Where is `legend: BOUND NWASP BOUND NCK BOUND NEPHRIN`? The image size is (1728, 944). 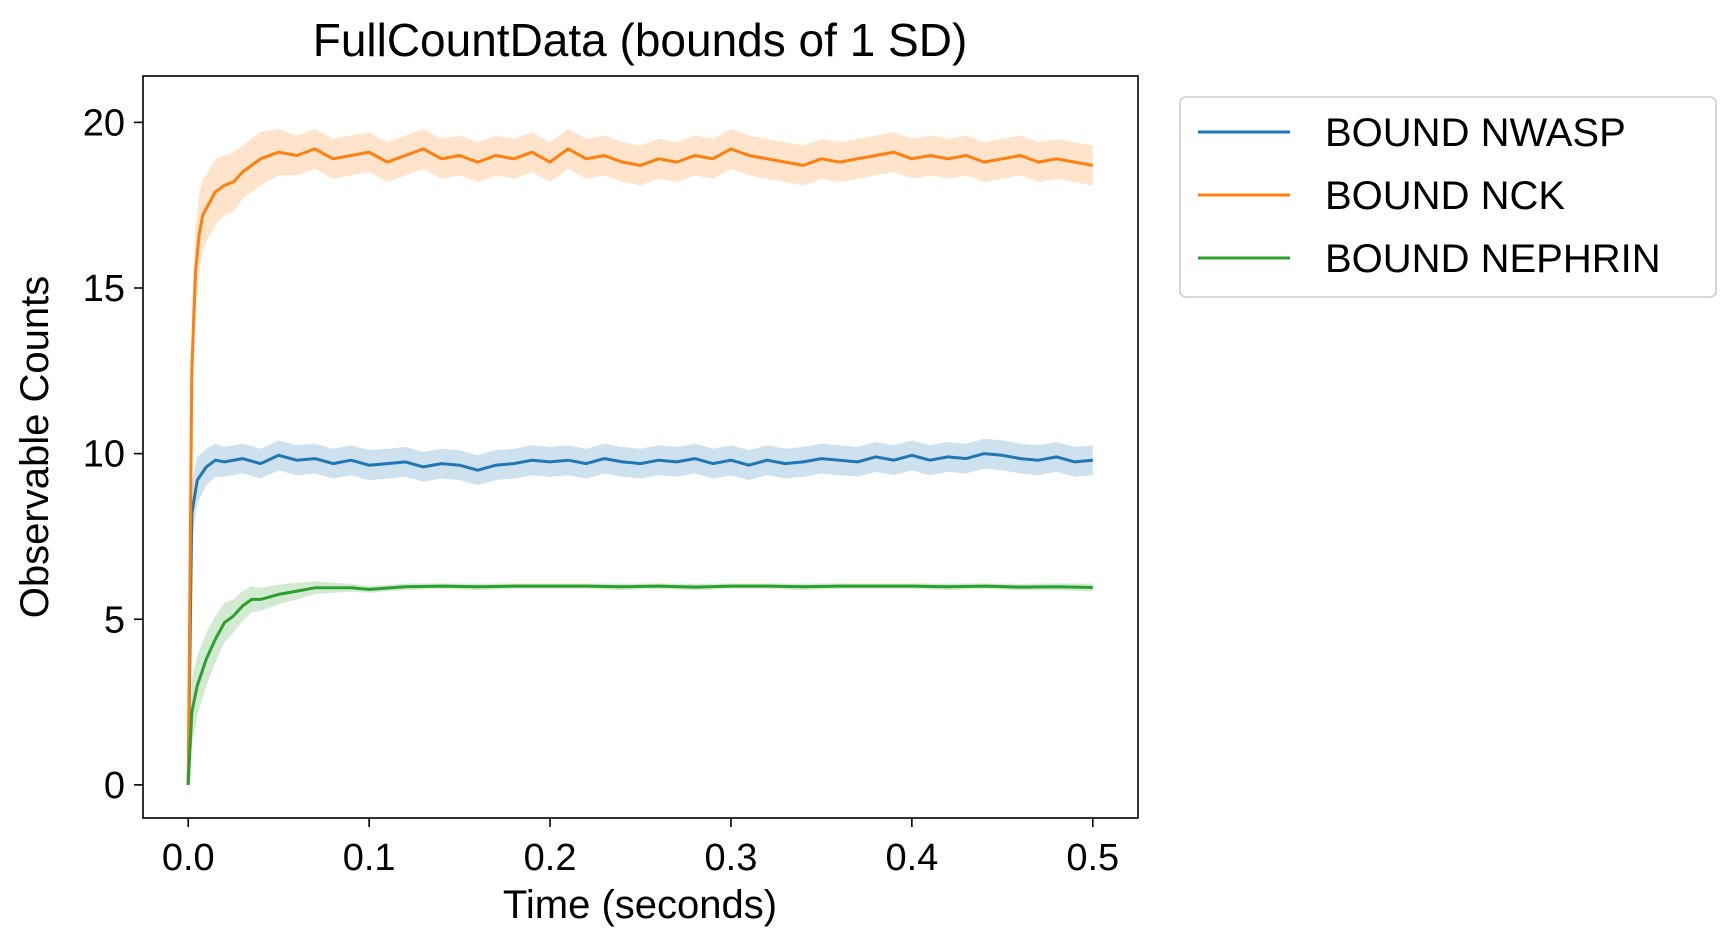
legend: BOUND NWASP BOUND NCK BOUND NEPHRIN is located at coordinates (1448, 197).